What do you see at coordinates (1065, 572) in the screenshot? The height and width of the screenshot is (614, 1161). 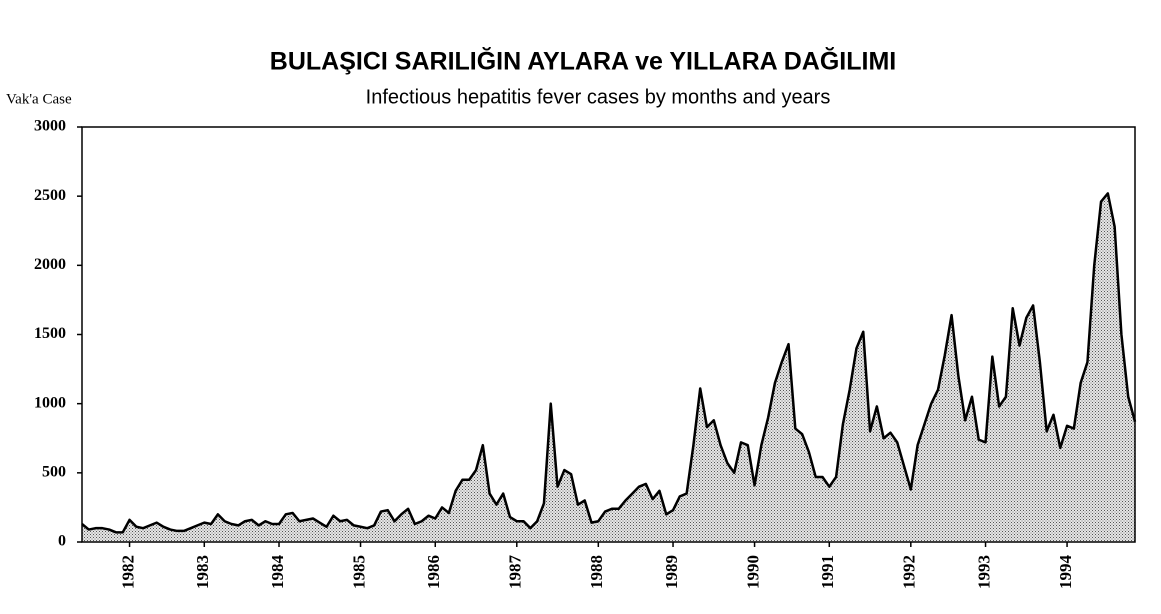 I see `x-tick-label: 1994` at bounding box center [1065, 572].